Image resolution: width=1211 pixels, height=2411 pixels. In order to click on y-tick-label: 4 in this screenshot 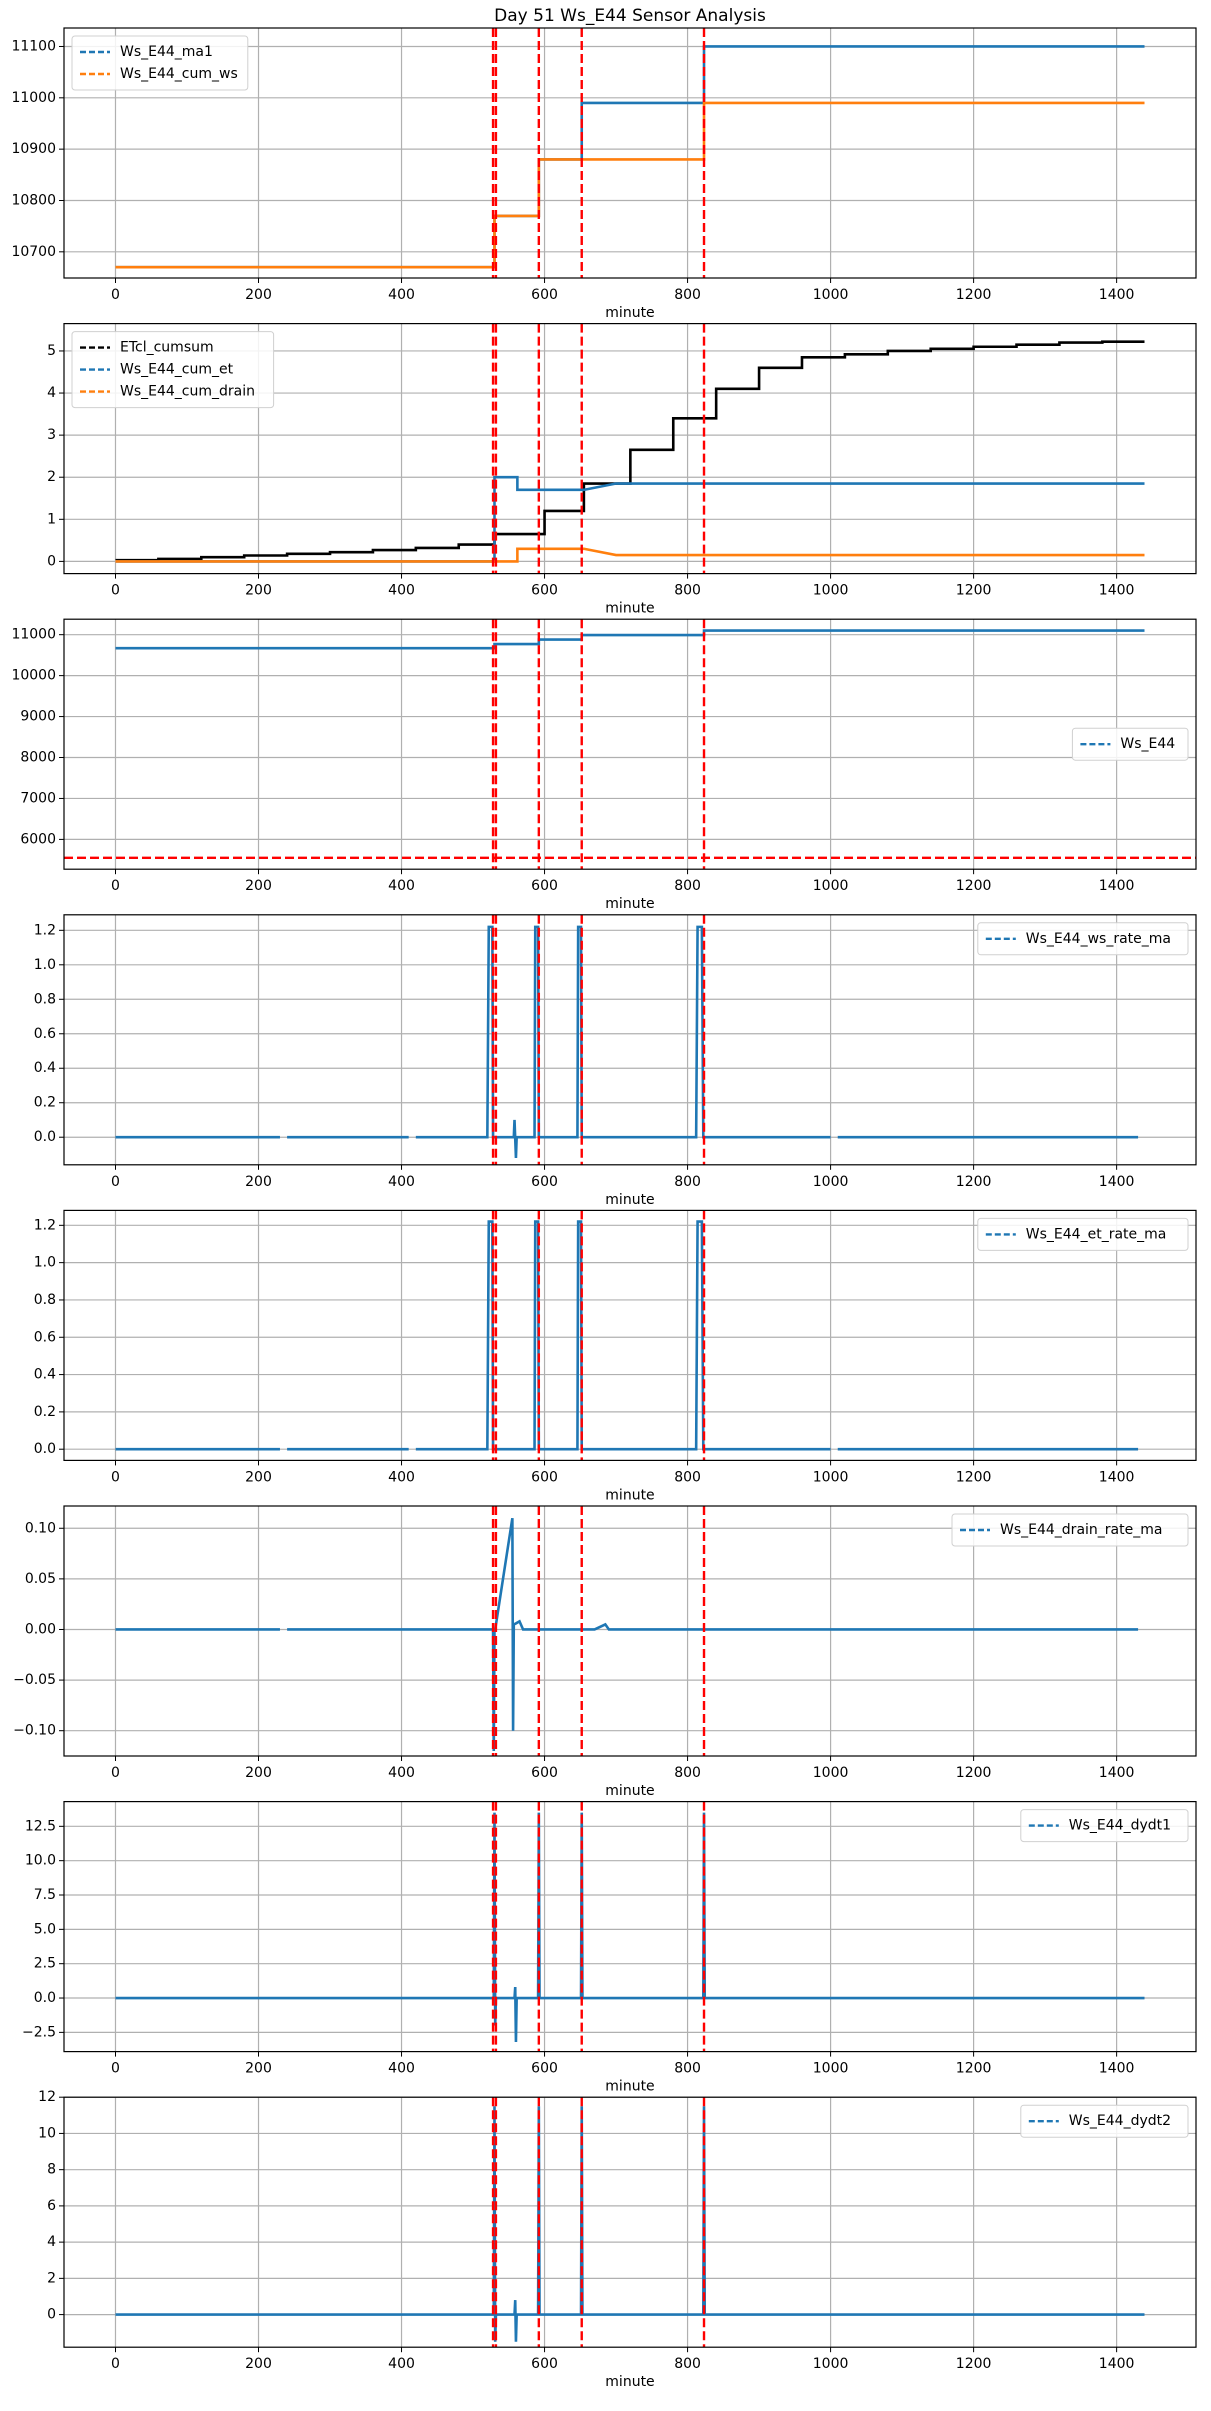, I will do `click(51, 393)`.